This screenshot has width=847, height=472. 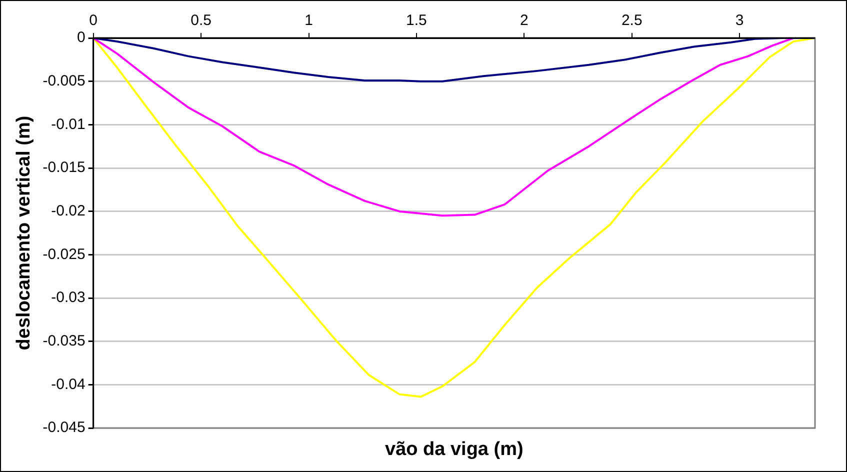 What do you see at coordinates (524, 21) in the screenshot?
I see `x-tick-label: 2` at bounding box center [524, 21].